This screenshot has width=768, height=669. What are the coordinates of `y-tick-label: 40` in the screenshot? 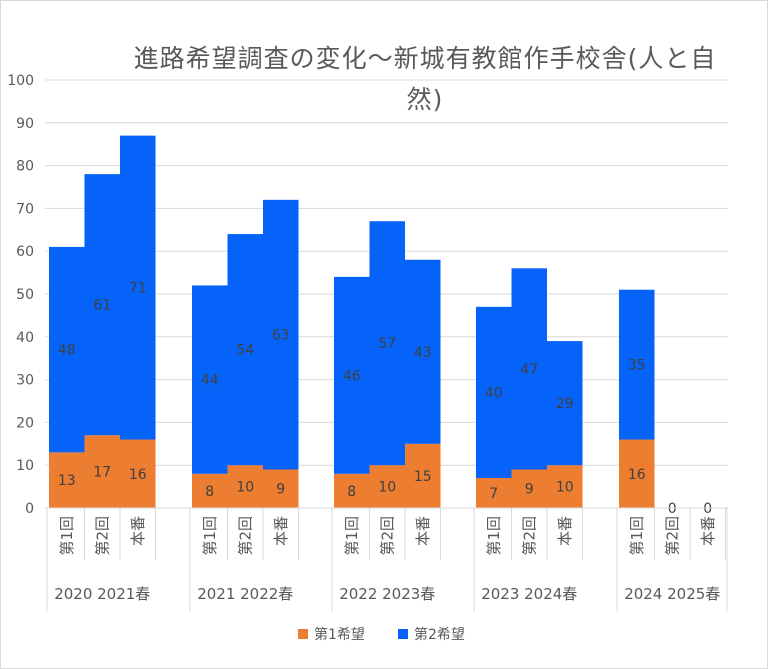 It's located at (25, 338).